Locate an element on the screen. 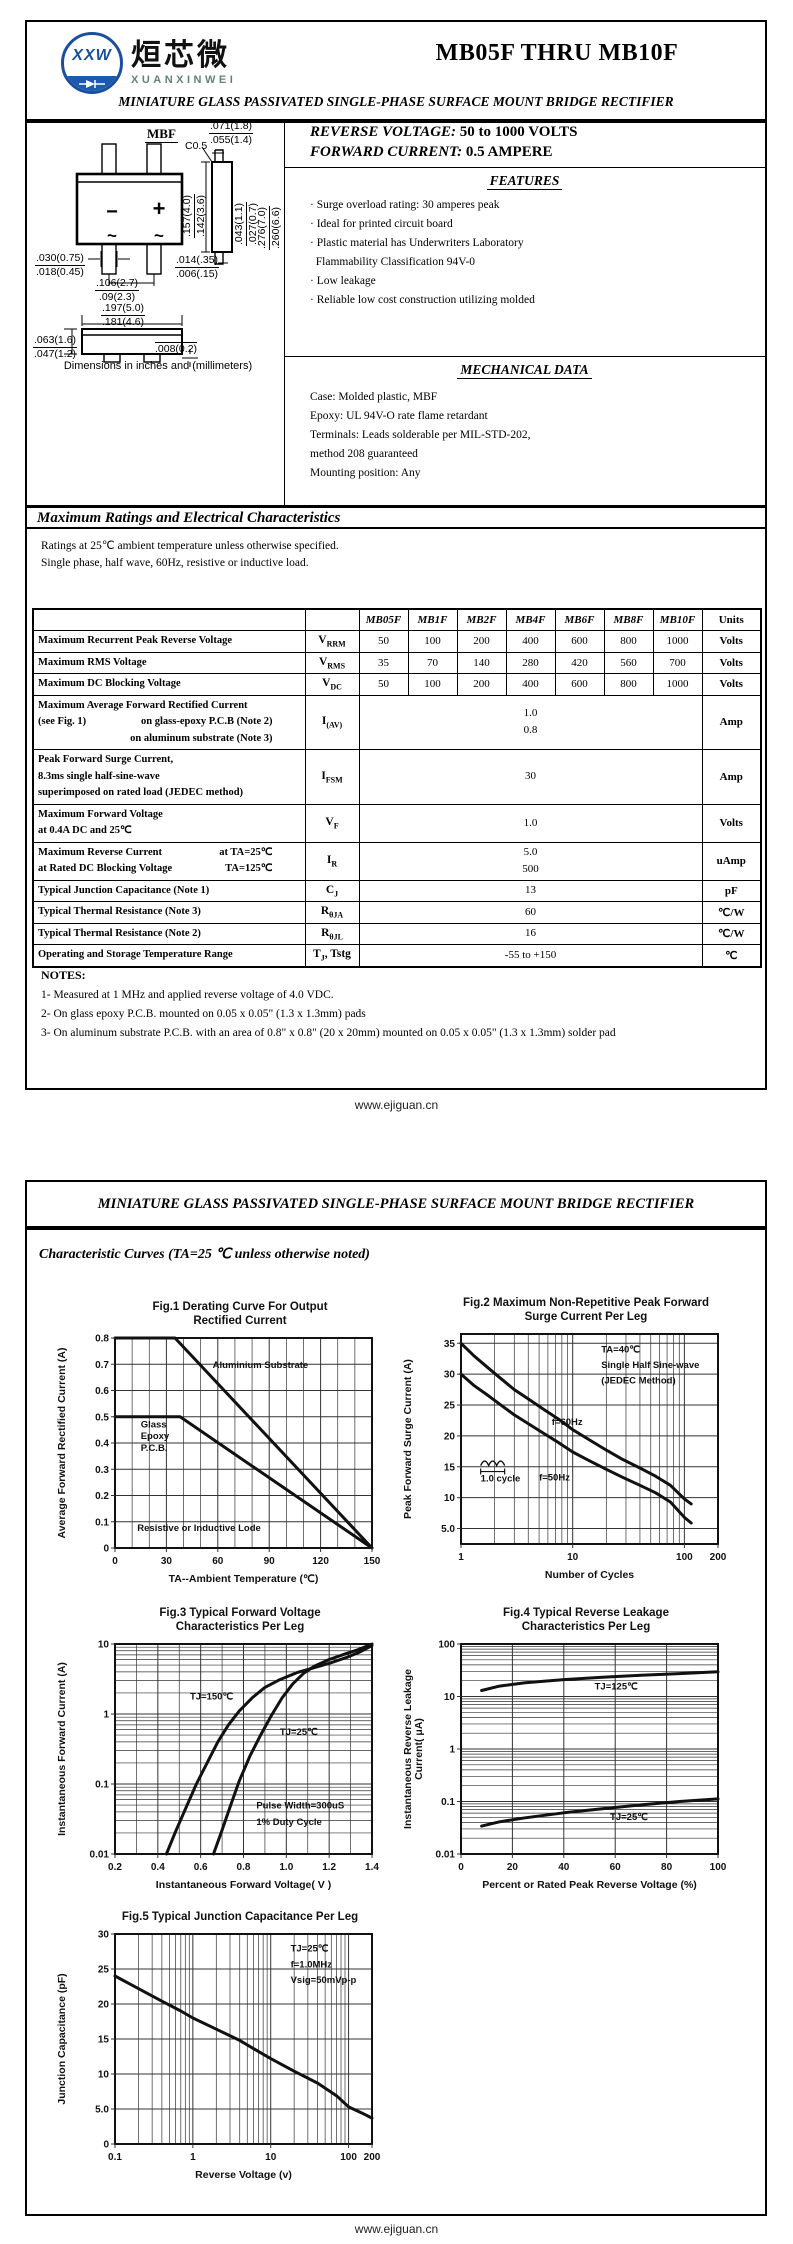 This screenshot has height=2244, width=793. annotation: TJ=150℃ is located at coordinates (211, 1697).